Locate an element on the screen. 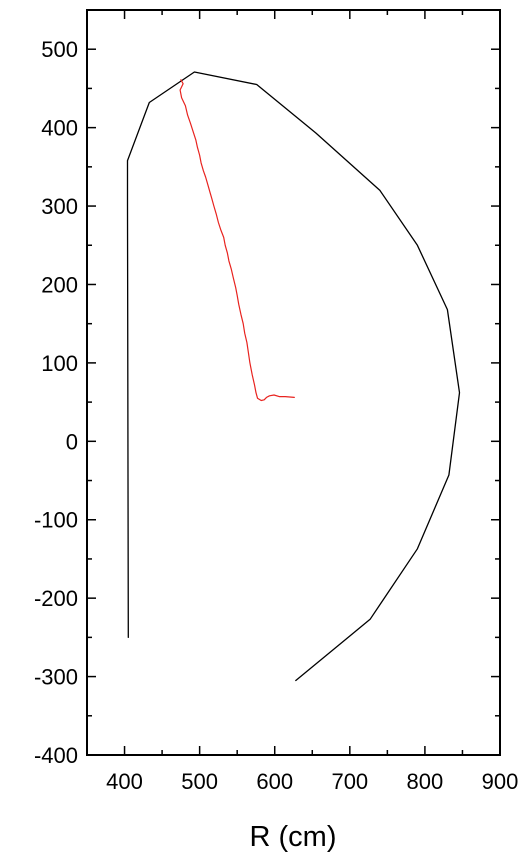 The image size is (528, 860). y-tick-label: -400 is located at coordinates (56, 755).